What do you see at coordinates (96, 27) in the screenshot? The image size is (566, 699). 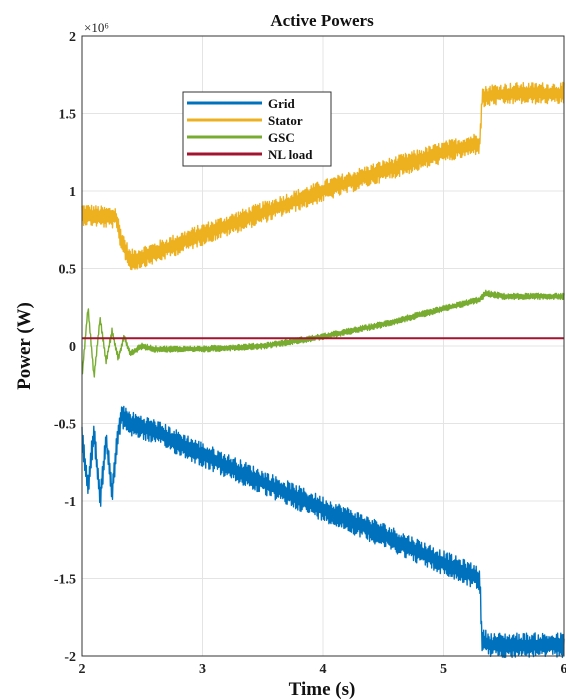 I see `y-axis-exponent: ×10⁶` at bounding box center [96, 27].